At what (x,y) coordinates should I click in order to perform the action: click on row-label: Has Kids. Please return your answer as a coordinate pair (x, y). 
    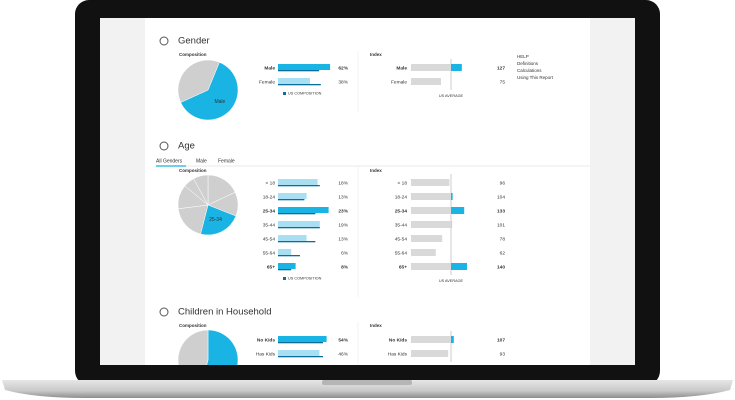
    Looking at the image, I should click on (266, 354).